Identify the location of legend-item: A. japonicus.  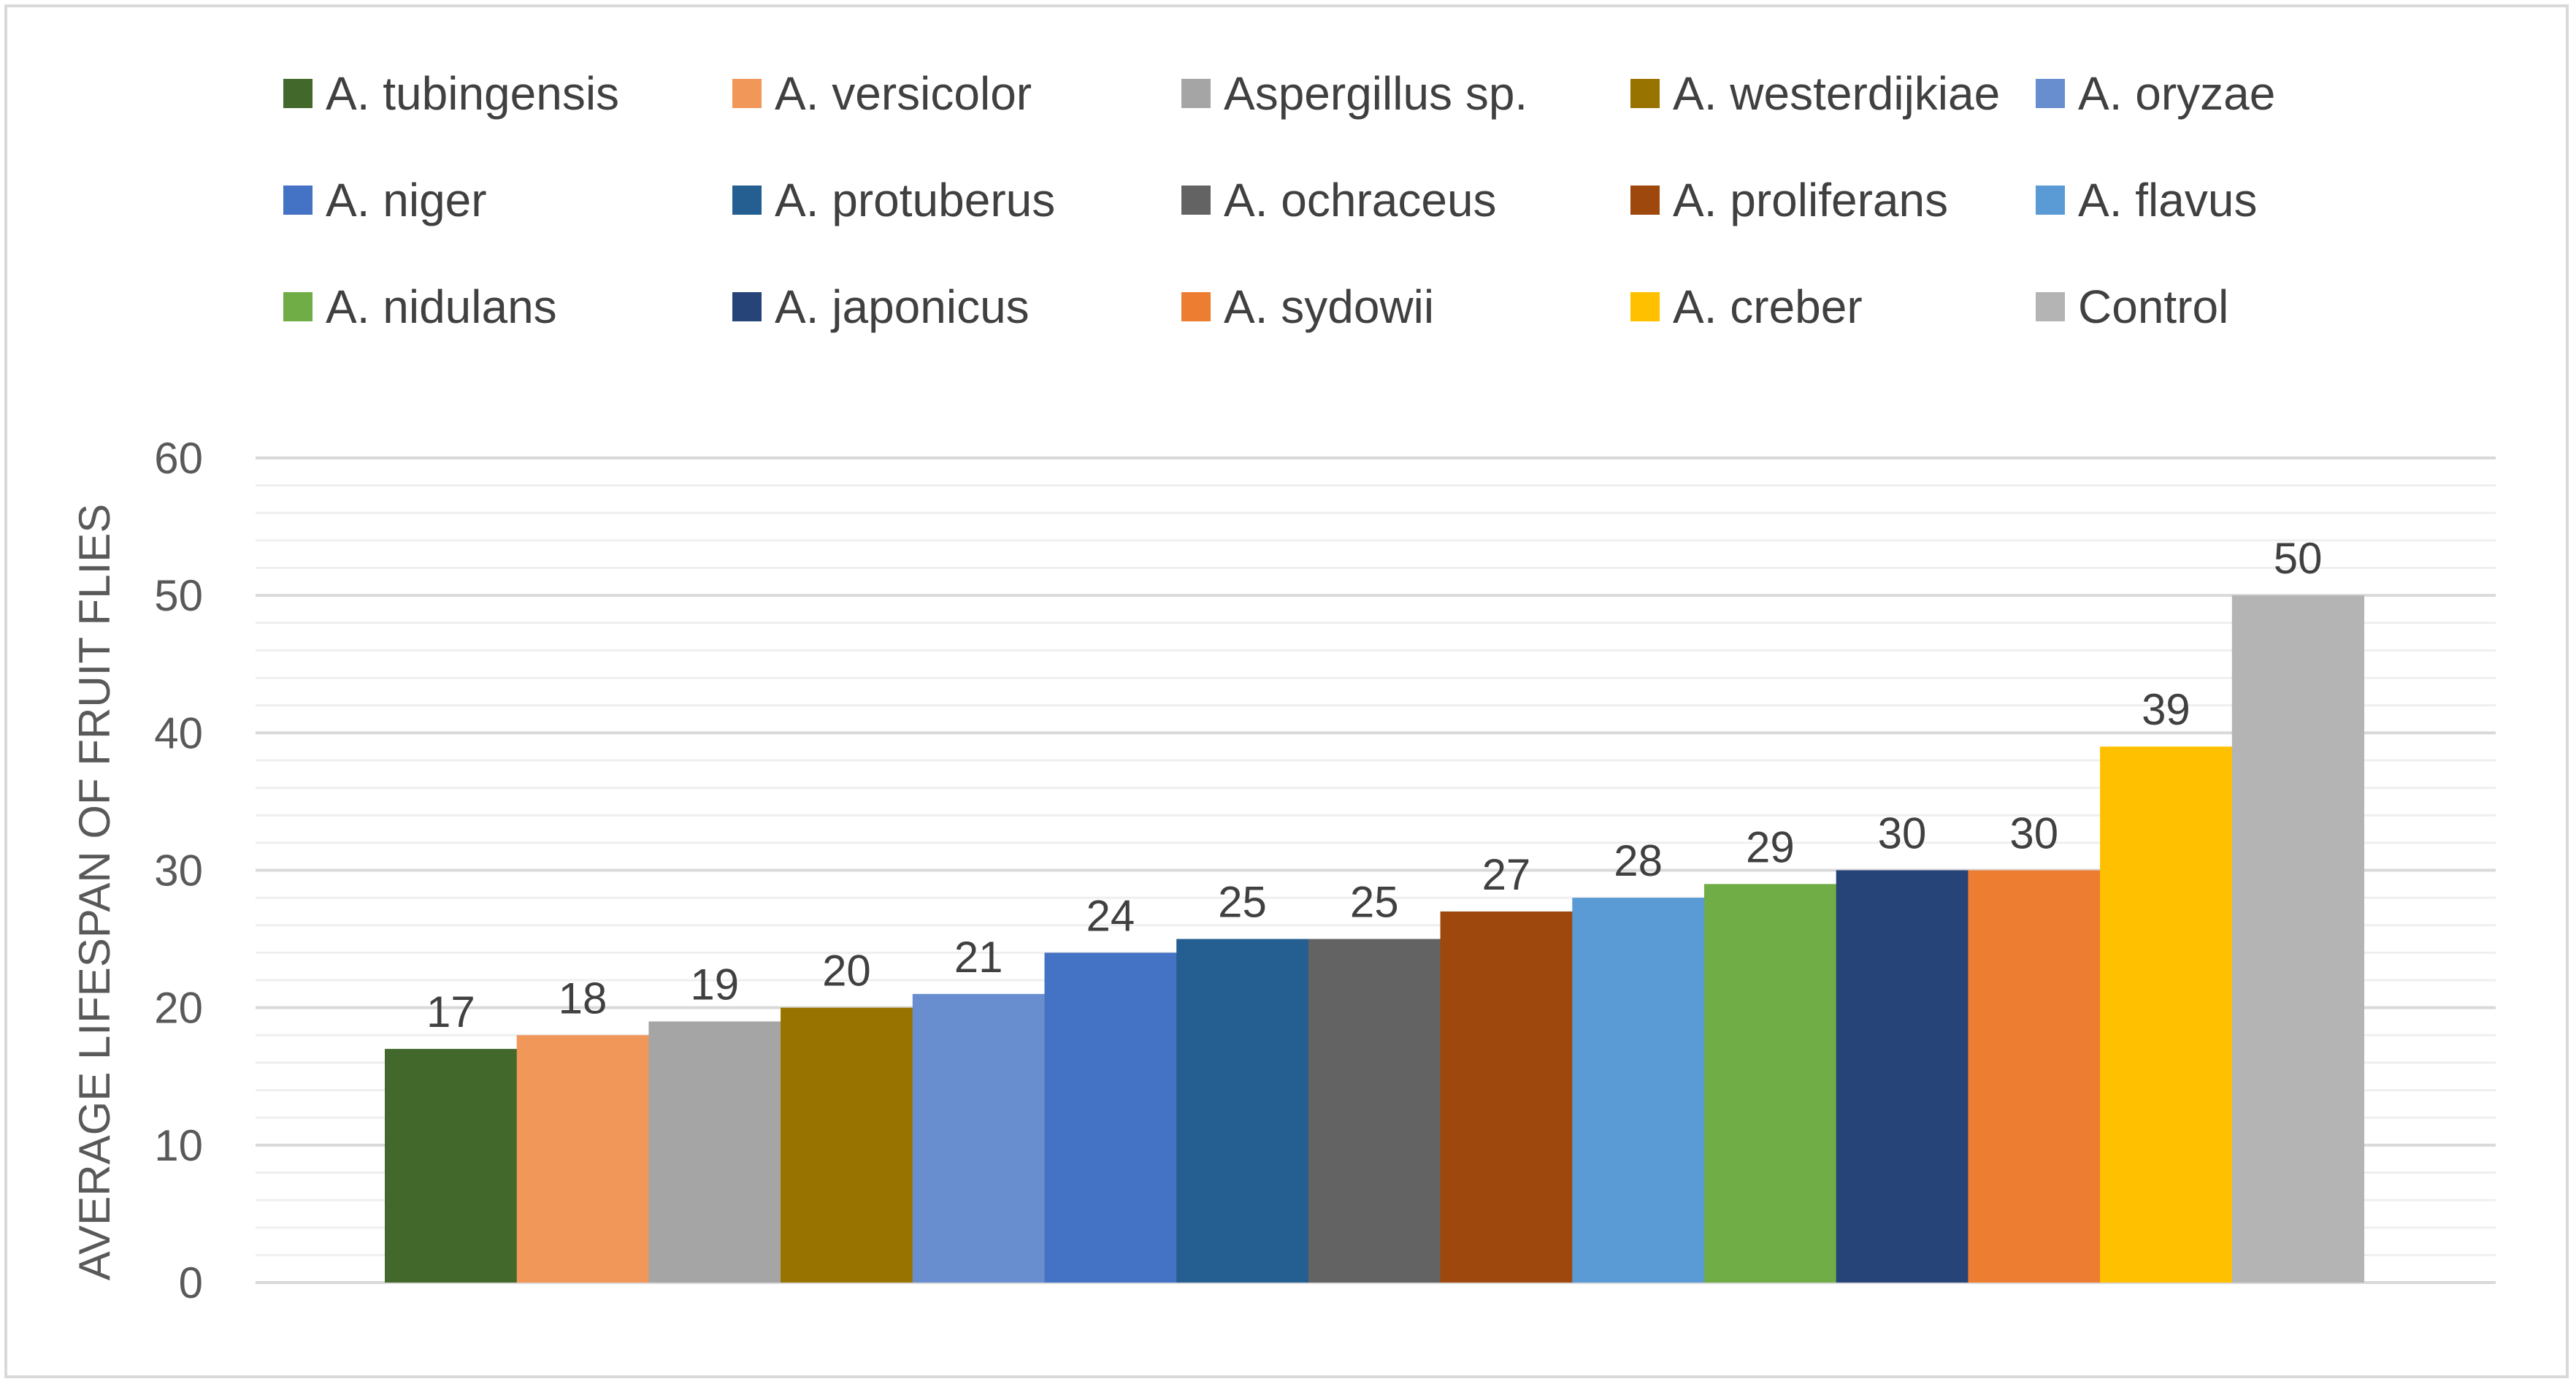
(881, 307).